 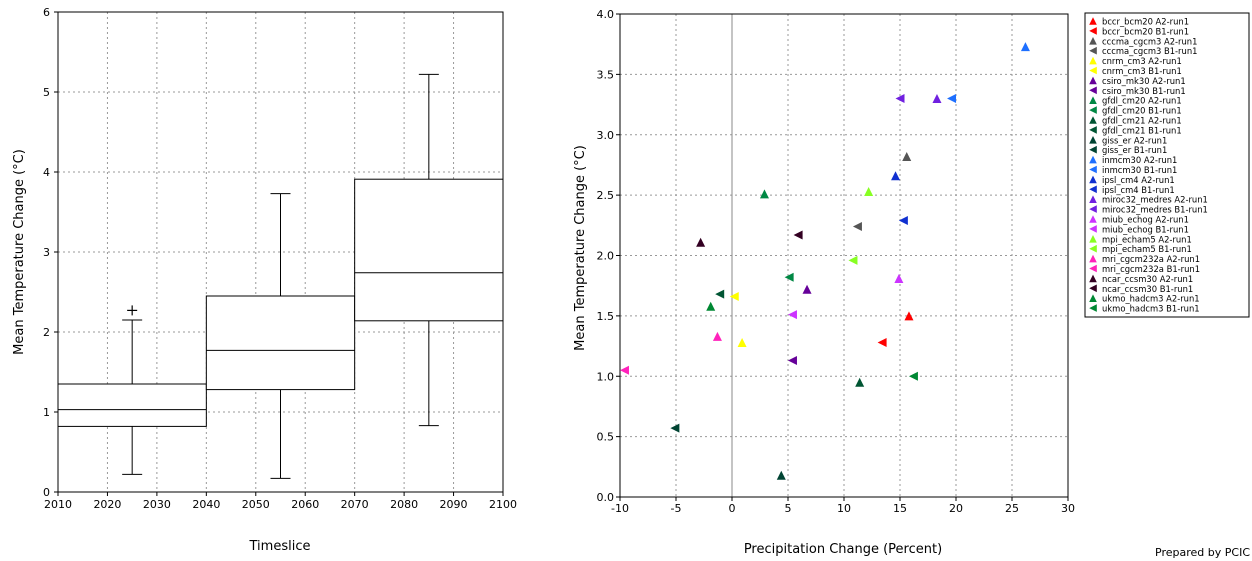 What do you see at coordinates (46, 332) in the screenshot?
I see `box-plot-y-tick-label: 2` at bounding box center [46, 332].